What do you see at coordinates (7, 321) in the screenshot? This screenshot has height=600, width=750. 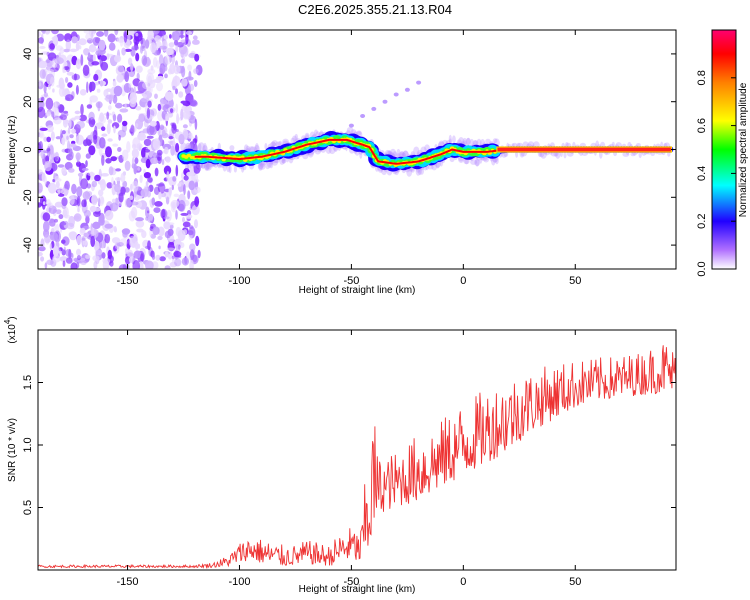 I see `snr-scale-exp: 4` at bounding box center [7, 321].